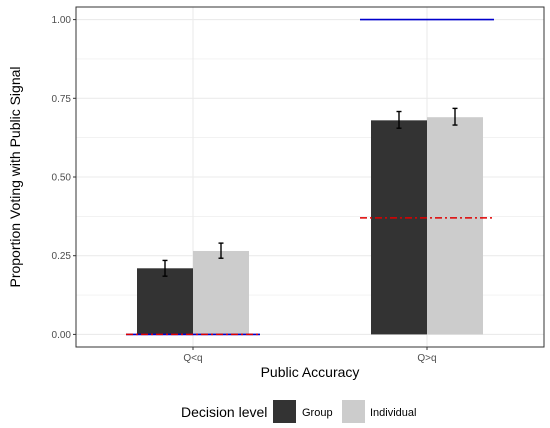 This screenshot has width=550, height=428. I want to click on y-axis-title: Proportion Voting with Public Signal, so click(15, 176).